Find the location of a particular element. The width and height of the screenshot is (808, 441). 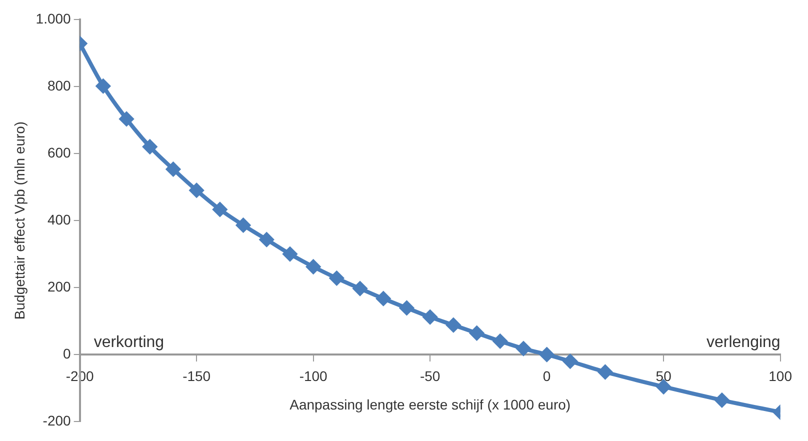

y-tick-label: 600 is located at coordinates (59, 152).